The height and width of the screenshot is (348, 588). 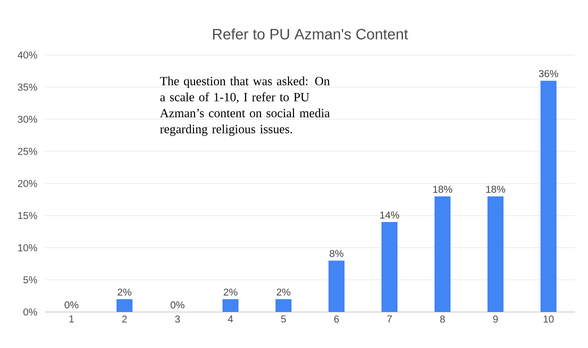 I want to click on chart-title: Refer to PU Azman's Content, so click(x=310, y=34).